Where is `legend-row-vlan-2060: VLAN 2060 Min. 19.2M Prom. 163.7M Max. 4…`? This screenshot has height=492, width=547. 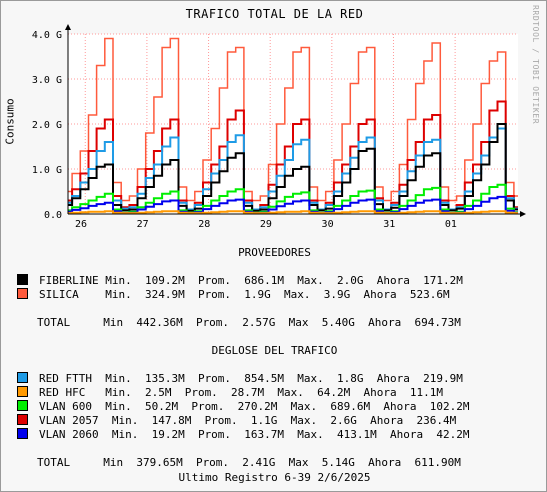 legend-row-vlan-2060: VLAN 2060 Min. 19.2M Prom. 163.7M Max. 4… is located at coordinates (243, 434).